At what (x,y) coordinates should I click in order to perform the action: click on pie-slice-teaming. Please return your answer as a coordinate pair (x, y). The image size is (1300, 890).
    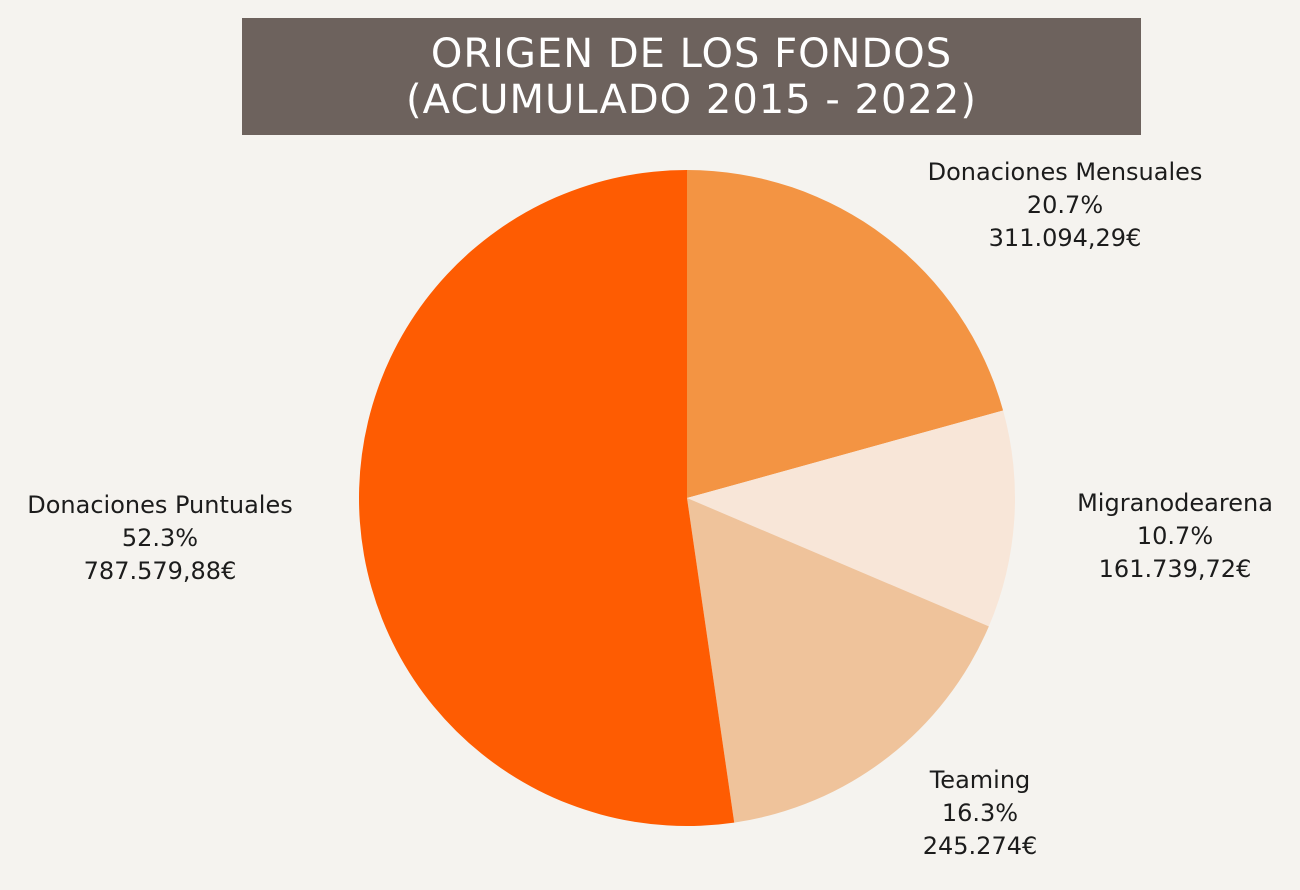
    Looking at the image, I should click on (838, 660).